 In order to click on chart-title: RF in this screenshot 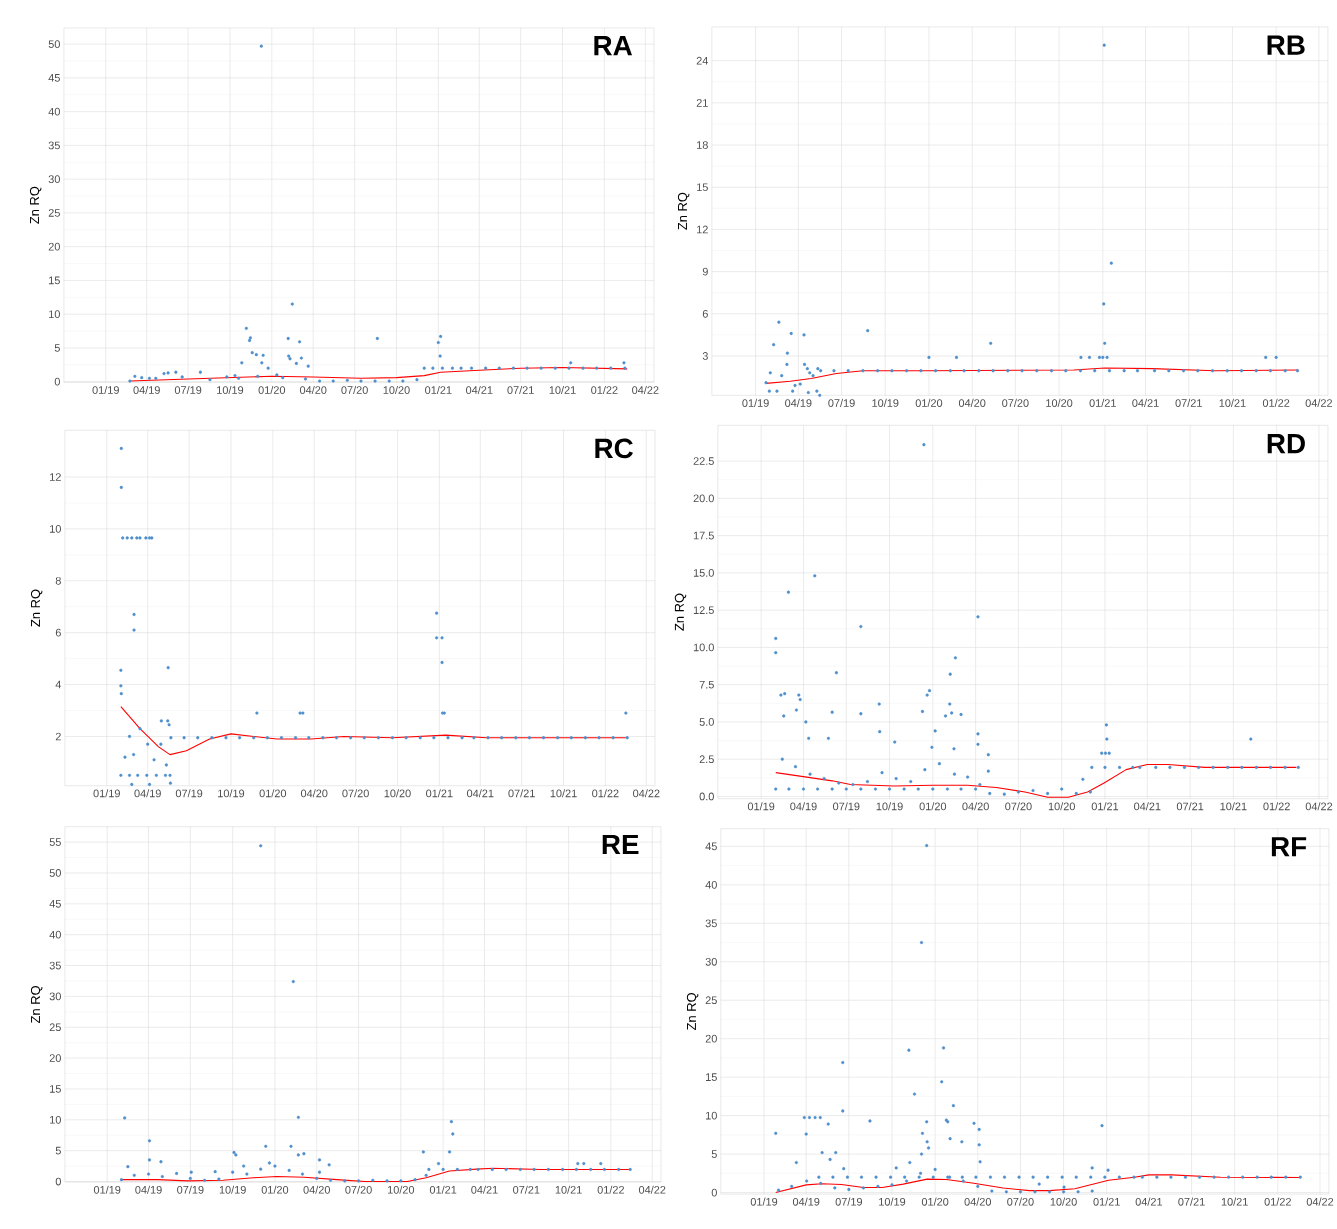, I will do `click(1289, 847)`.